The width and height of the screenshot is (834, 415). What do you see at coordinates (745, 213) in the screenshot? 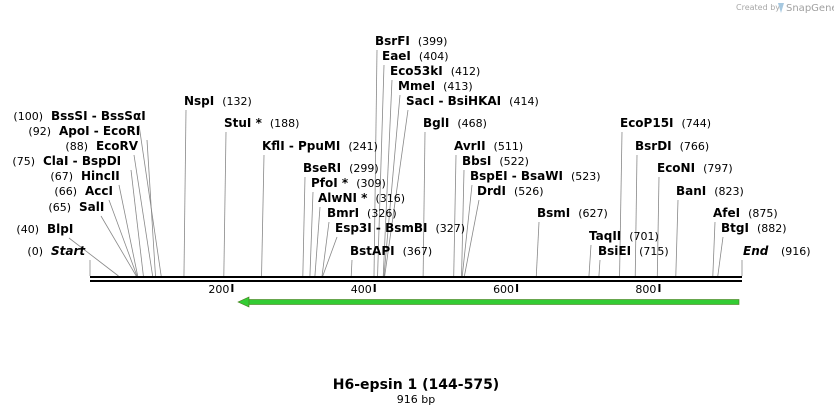
I see `site-afei: AfeI (875)` at bounding box center [745, 213].